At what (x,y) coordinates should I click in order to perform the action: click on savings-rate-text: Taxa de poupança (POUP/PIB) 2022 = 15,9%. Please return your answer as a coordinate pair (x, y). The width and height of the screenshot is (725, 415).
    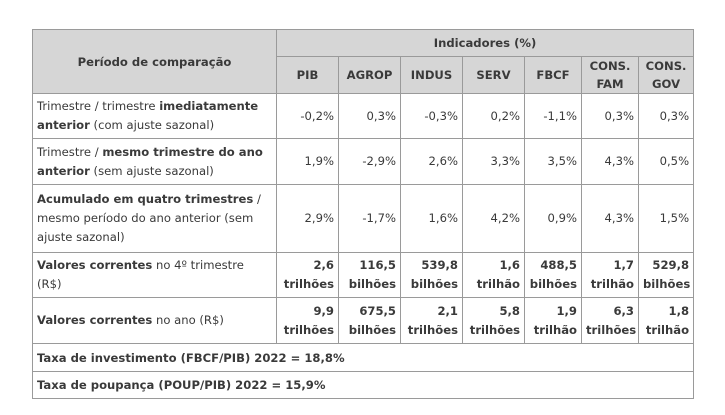
    Looking at the image, I should click on (363, 385).